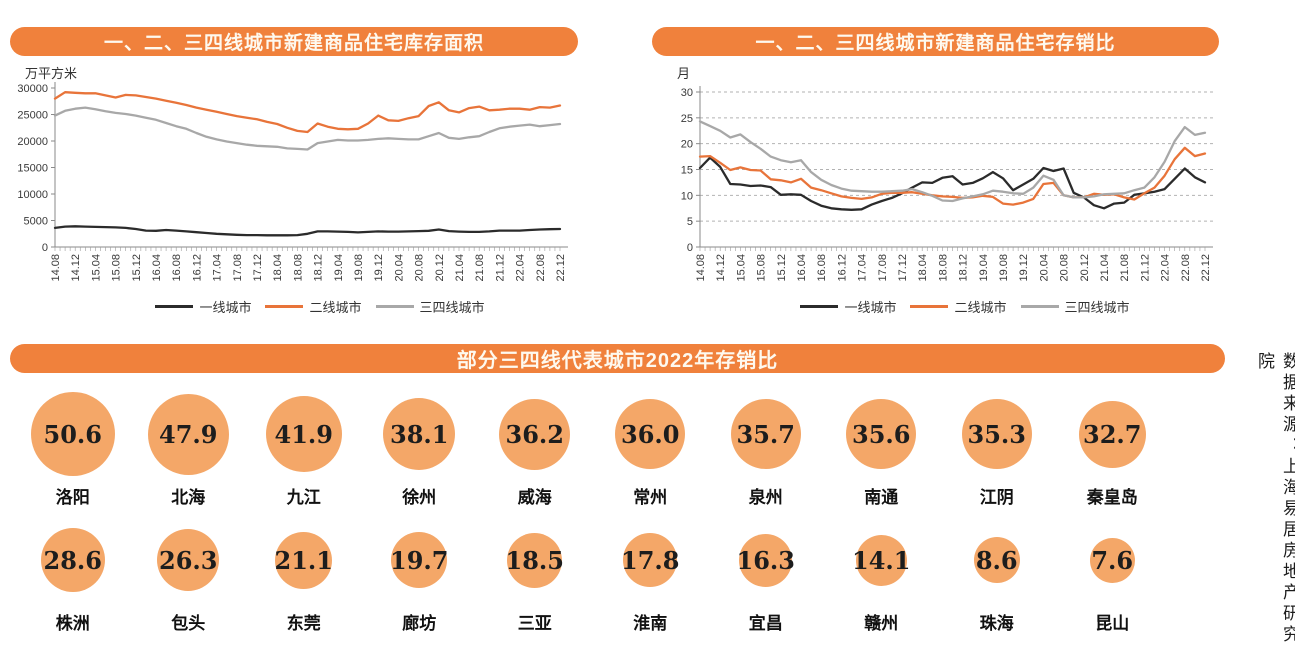 The width and height of the screenshot is (1295, 656). What do you see at coordinates (294, 41) in the screenshot?
I see `inventory-chart-title: 一、二、三四线城市新建商品住宅库存面积` at bounding box center [294, 41].